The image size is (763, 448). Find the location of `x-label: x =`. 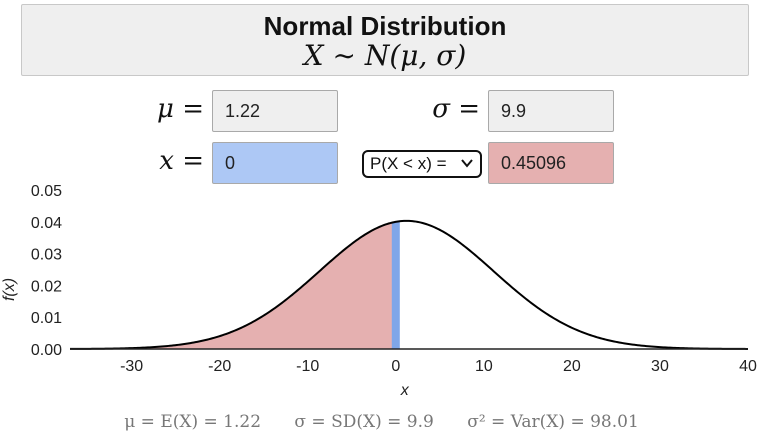

x-label: x = is located at coordinates (181, 161).